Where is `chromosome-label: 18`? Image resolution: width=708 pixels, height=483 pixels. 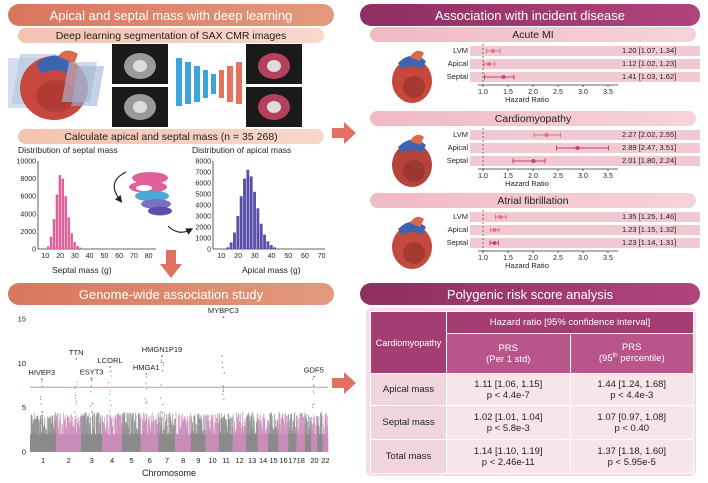
chromosome-label: 18 is located at coordinates (301, 460).